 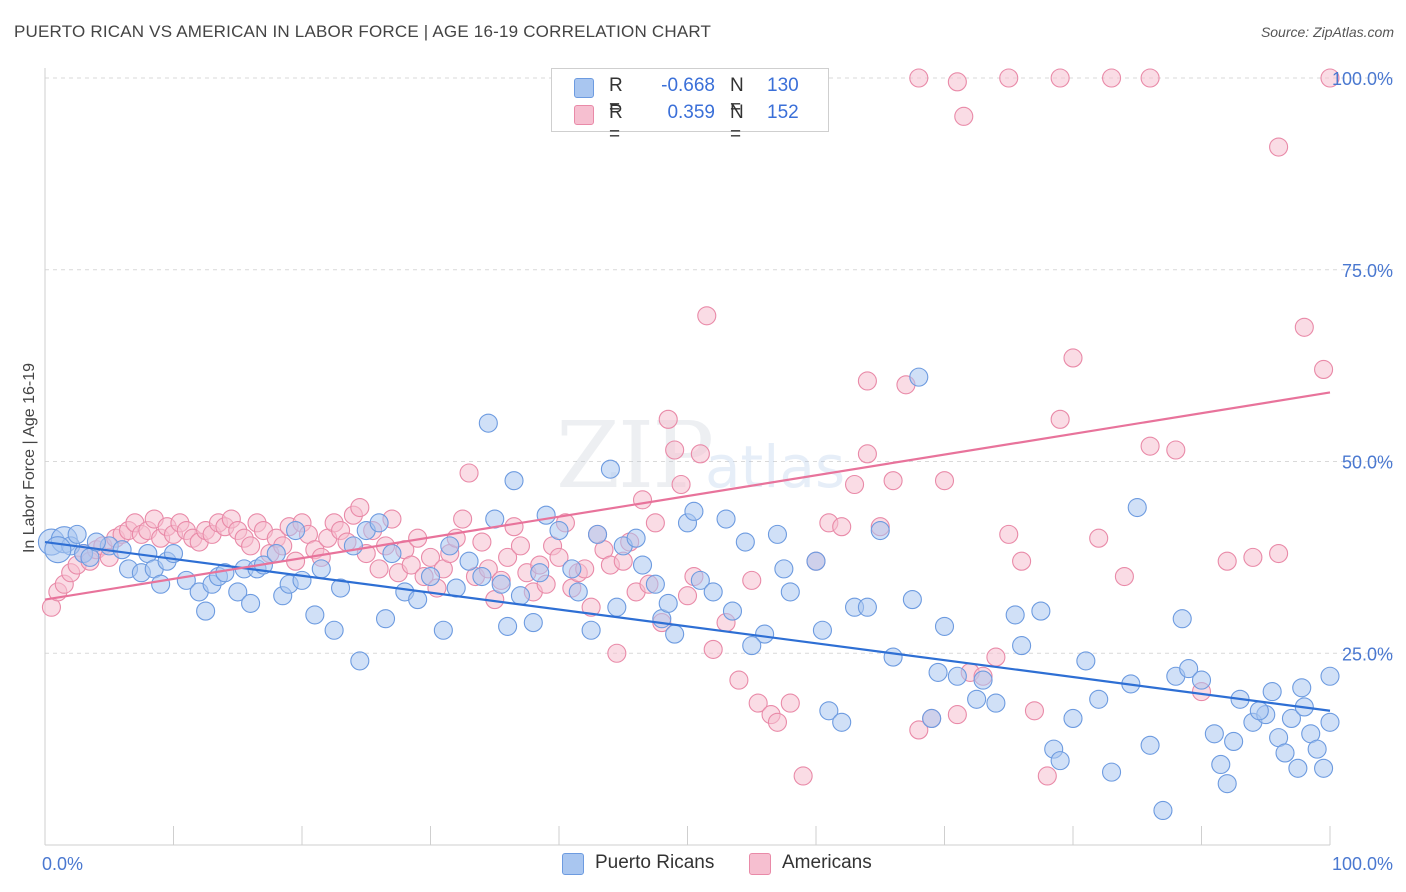 I want to click on y-tick-label: 100.0%, so click(x=1362, y=79).